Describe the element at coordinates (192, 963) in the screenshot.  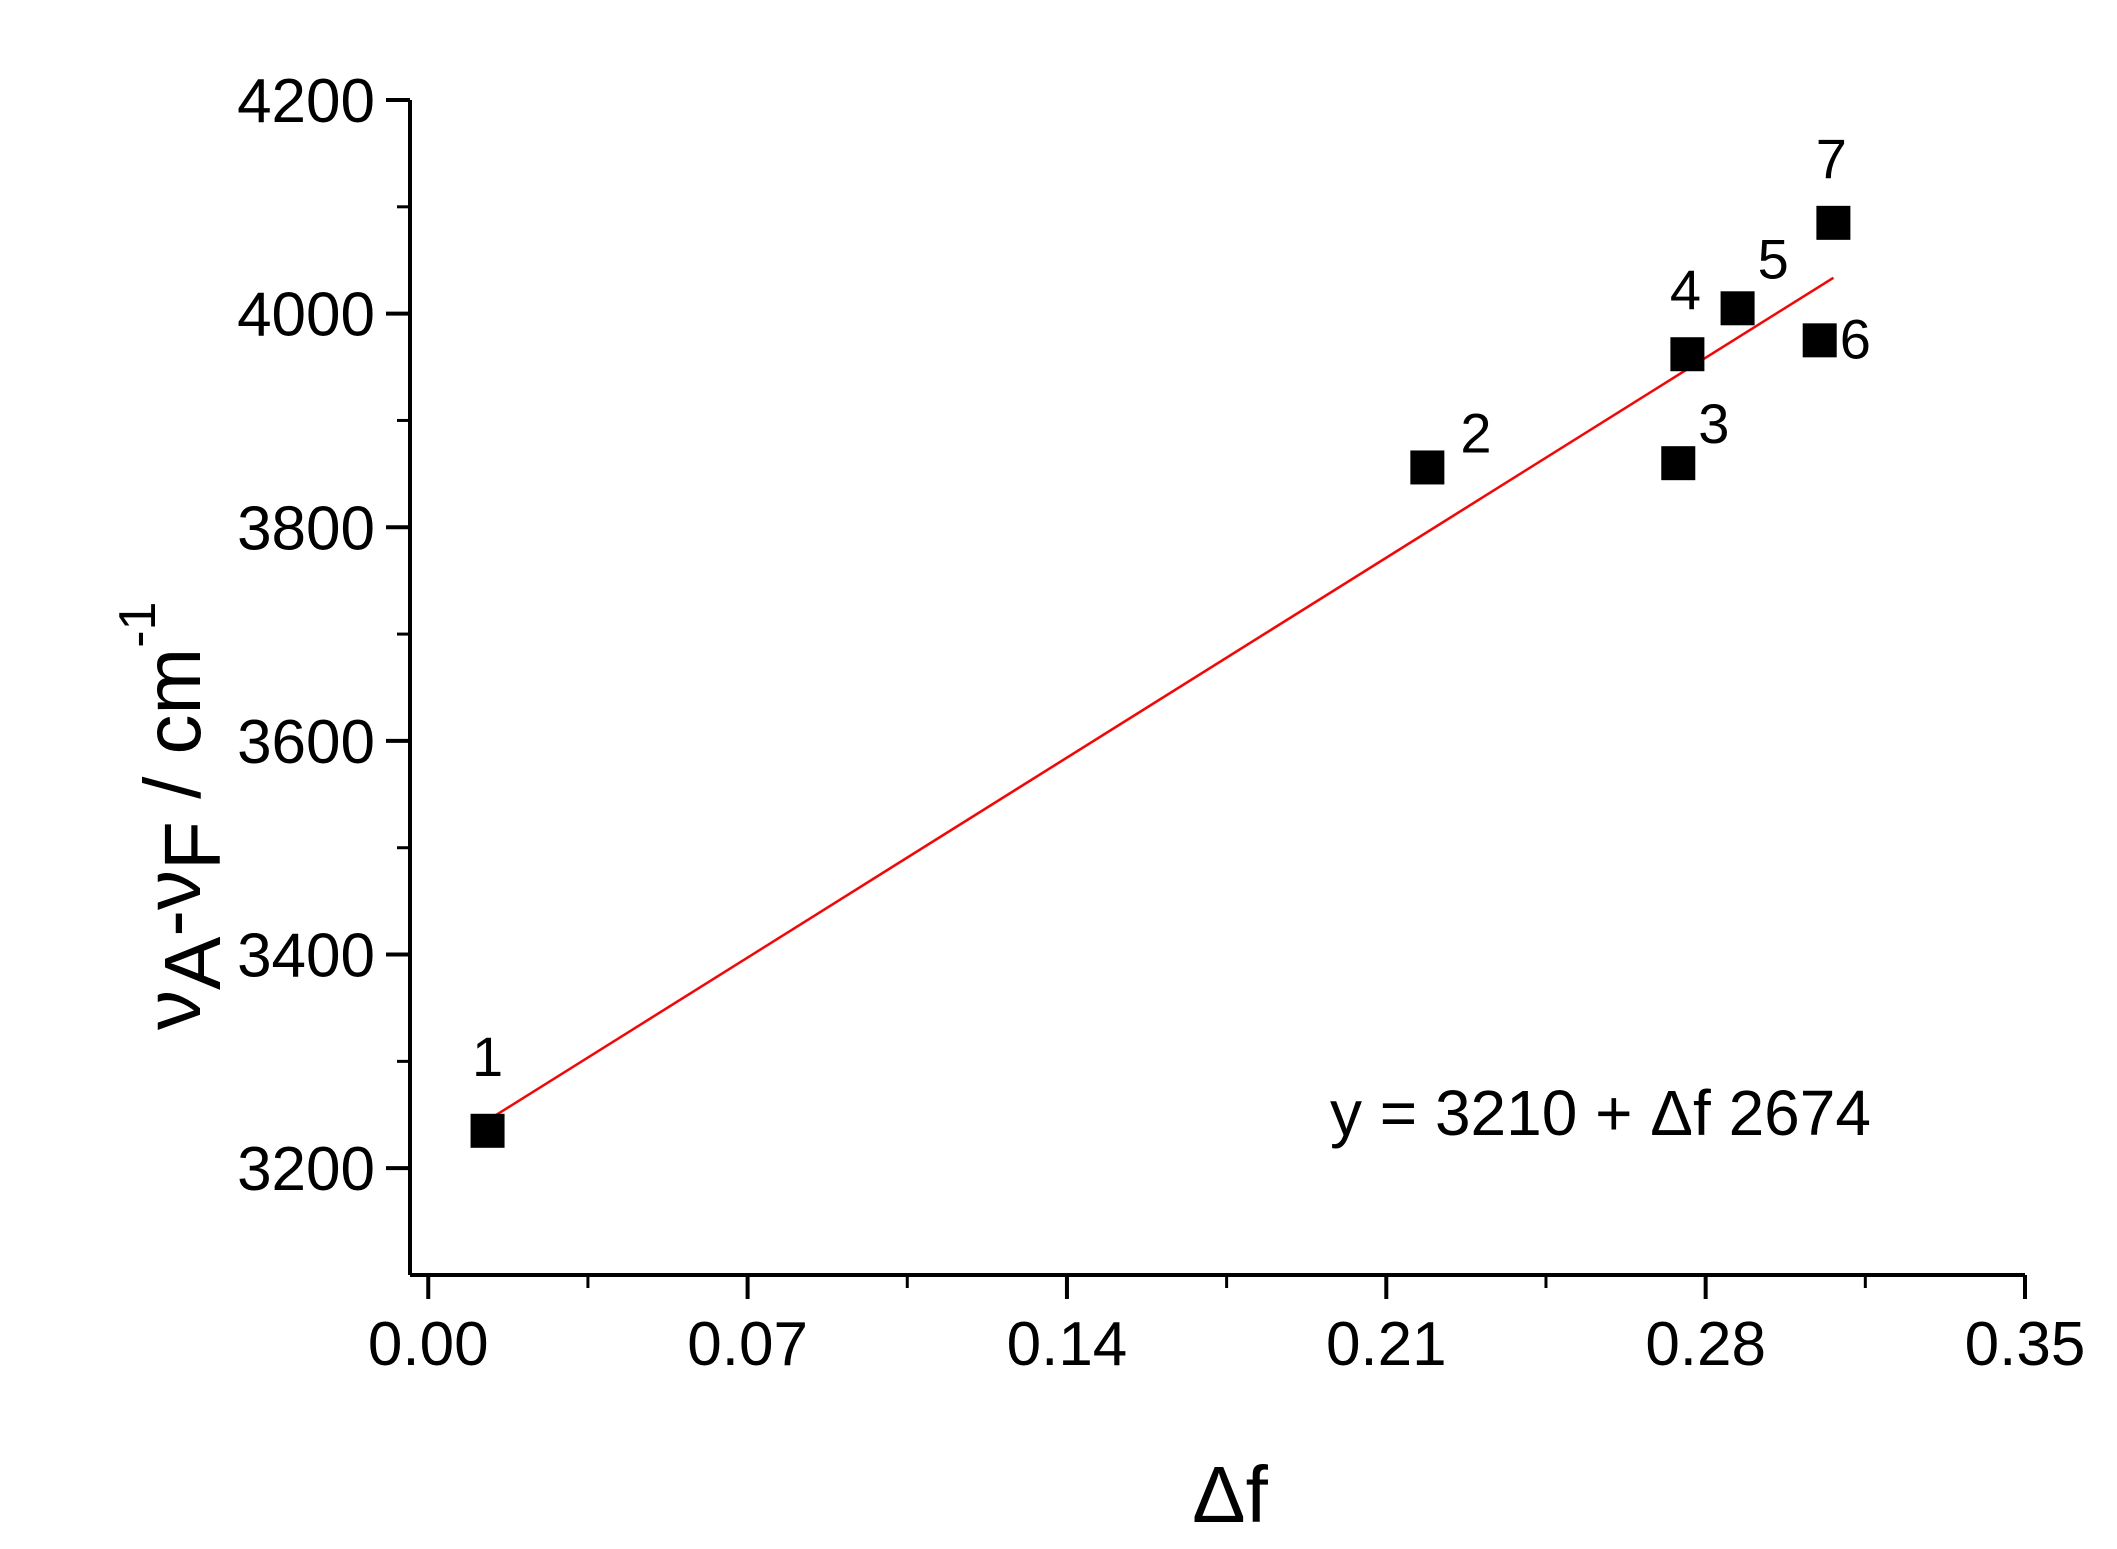
I see `y-title-sub1: A` at that location.